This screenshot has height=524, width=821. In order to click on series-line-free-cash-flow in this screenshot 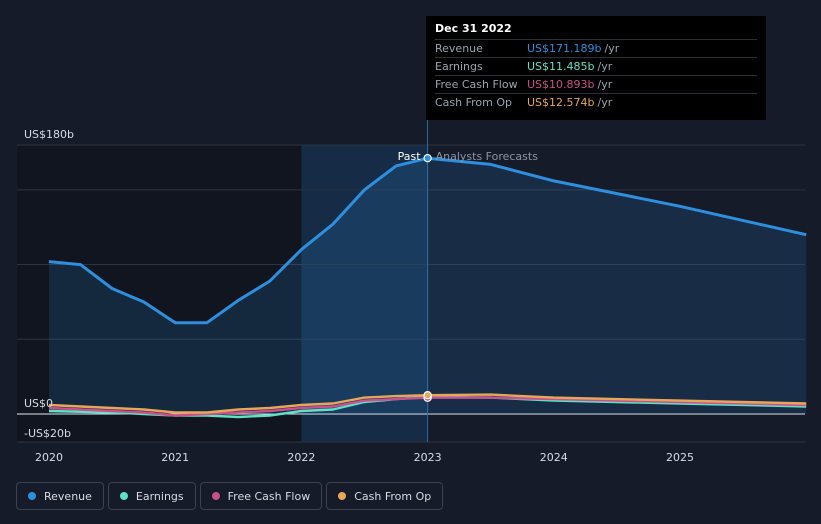, I will do `click(427, 406)`.